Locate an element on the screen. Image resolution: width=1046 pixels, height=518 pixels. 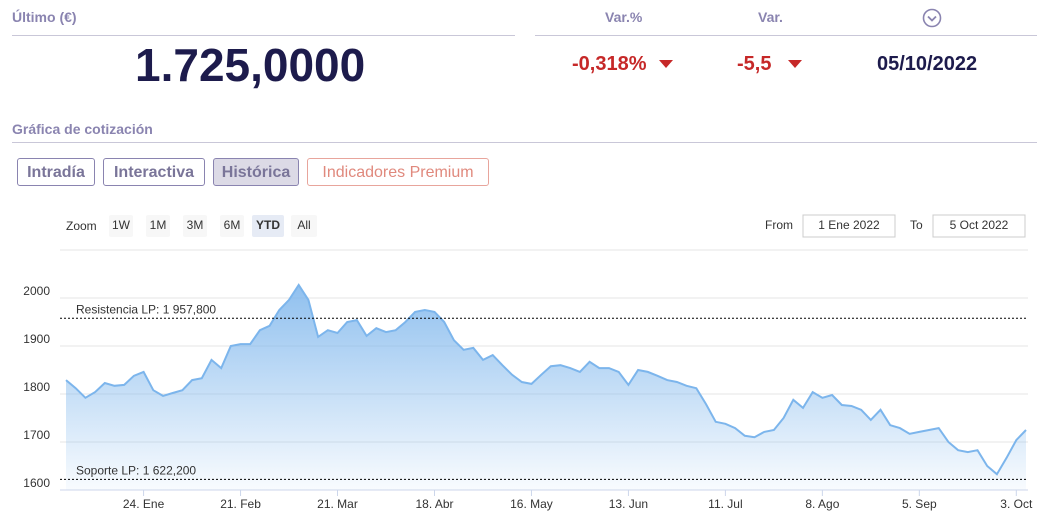
tab: Intradía is located at coordinates (56, 172).